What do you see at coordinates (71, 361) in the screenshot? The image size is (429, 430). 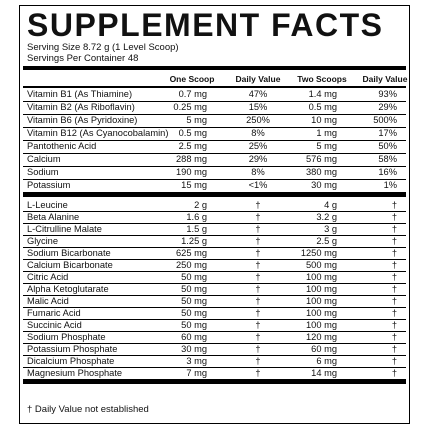 I see `ingredient-name: Dicalcium Phosphate` at bounding box center [71, 361].